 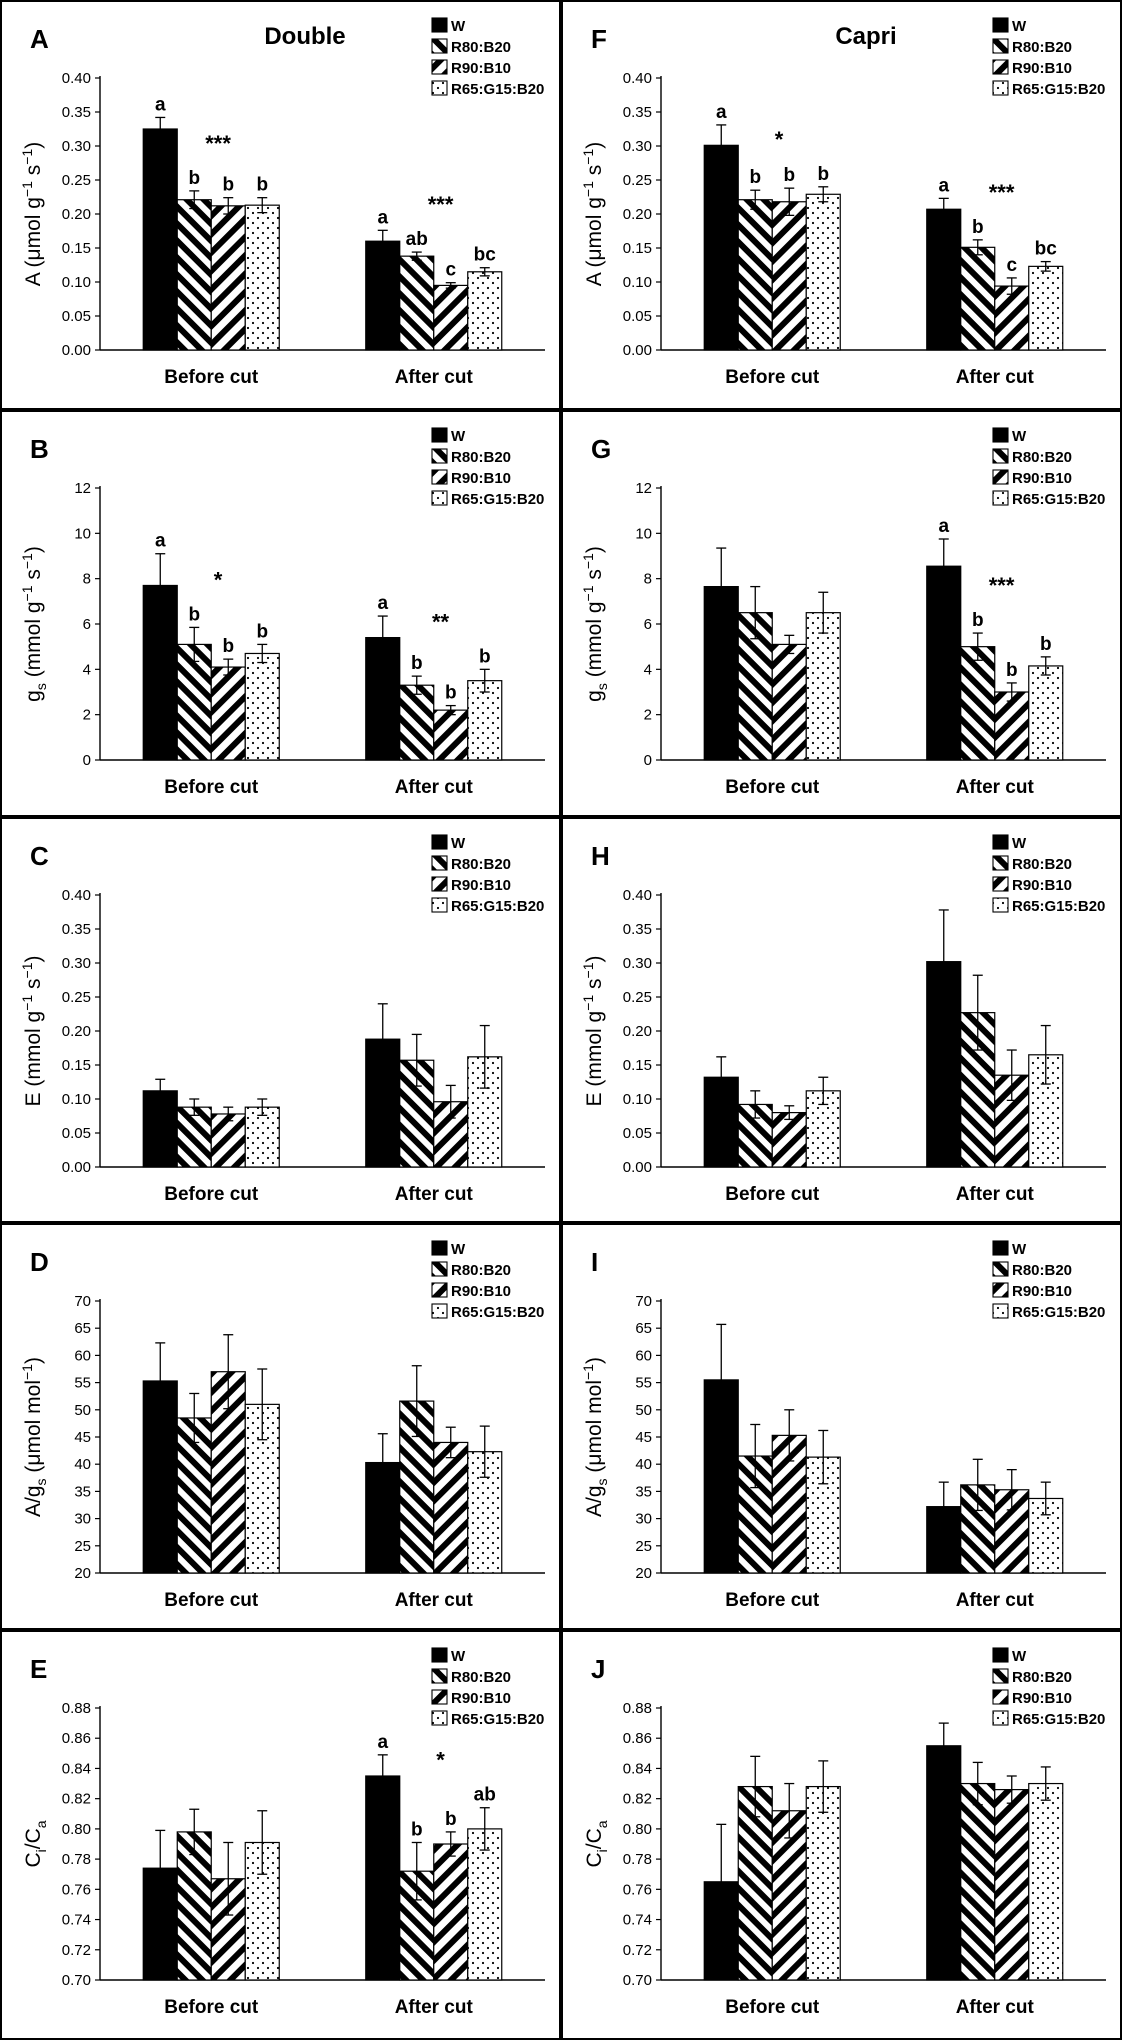 I want to click on panel-letter: H, so click(x=600, y=856).